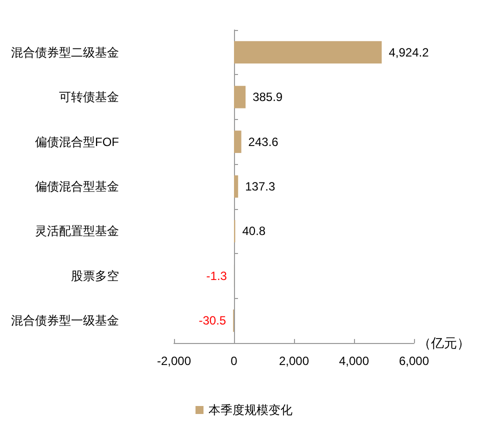 The width and height of the screenshot is (488, 431). What do you see at coordinates (95, 275) in the screenshot?
I see `y-tick-label: 股票多空` at bounding box center [95, 275].